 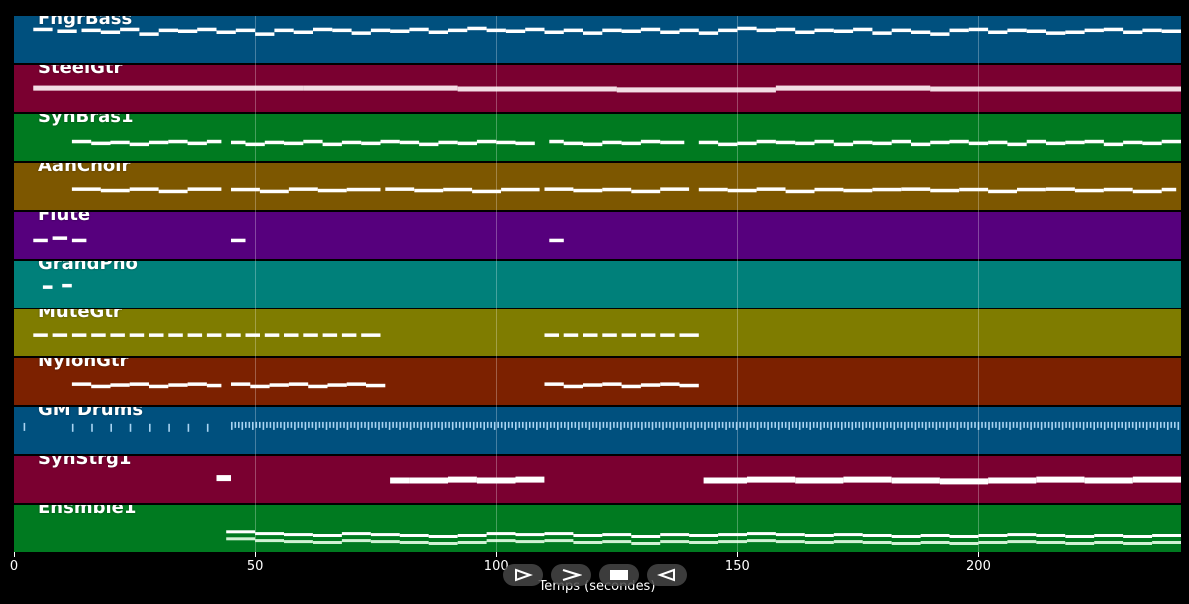 What do you see at coordinates (597, 382) in the screenshot?
I see `track-nylongtr: NylonGtr` at bounding box center [597, 382].